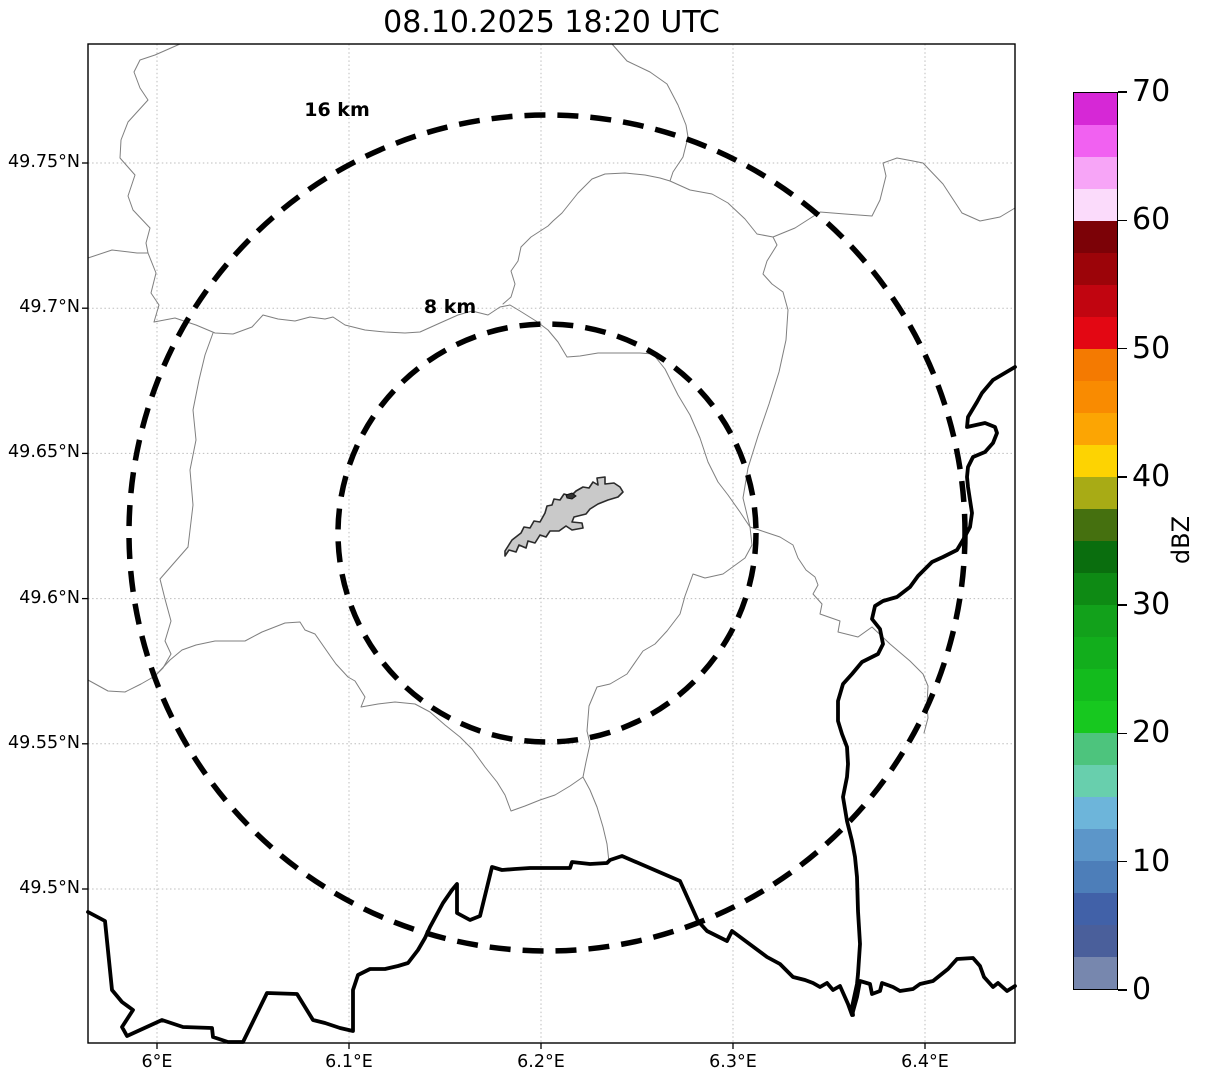 Image resolution: width=1207 pixels, height=1073 pixels. I want to click on range-ring-label-16km: 16 km, so click(337, 110).